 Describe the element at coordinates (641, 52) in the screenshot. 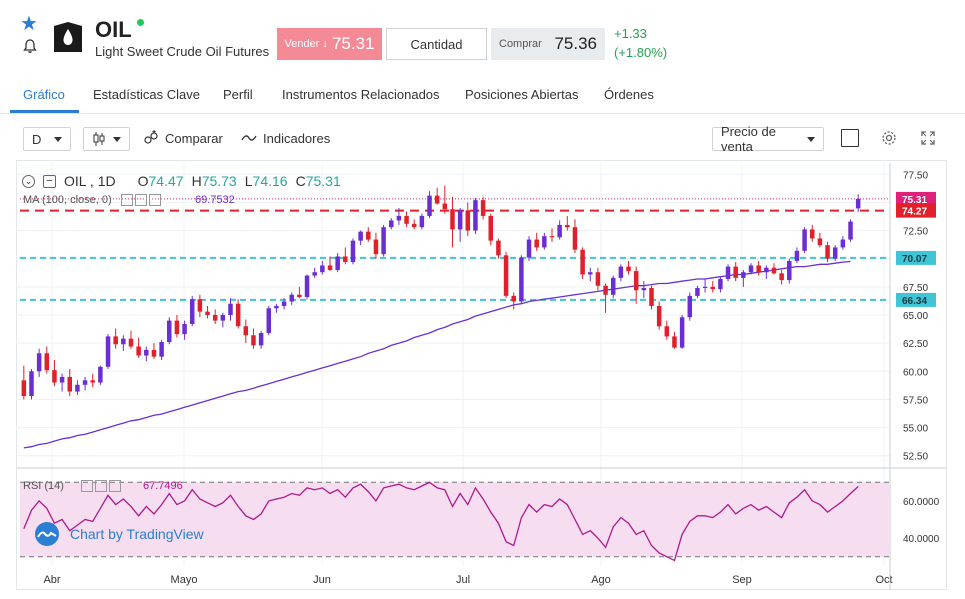

I see `price-change-pct: (+1.80%)` at that location.